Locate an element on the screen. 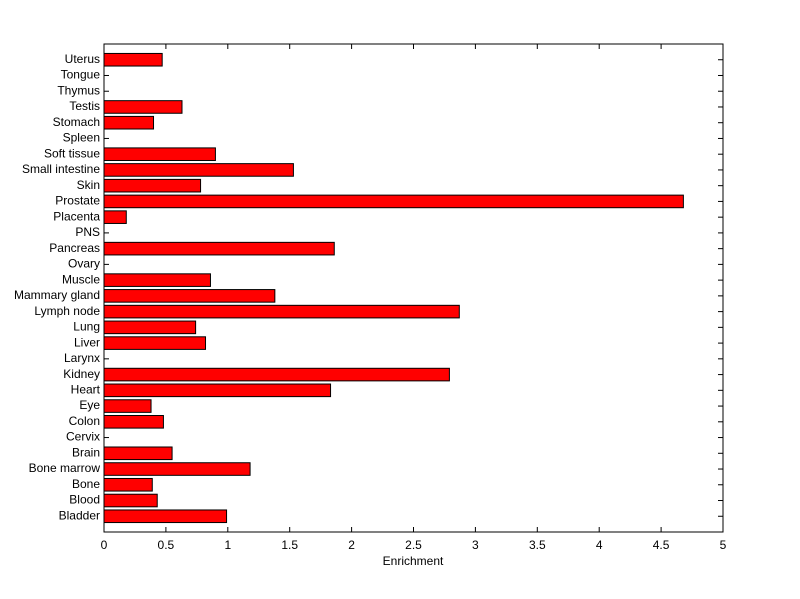 This screenshot has width=800, height=599. x-tick-label: 4 is located at coordinates (599, 545).